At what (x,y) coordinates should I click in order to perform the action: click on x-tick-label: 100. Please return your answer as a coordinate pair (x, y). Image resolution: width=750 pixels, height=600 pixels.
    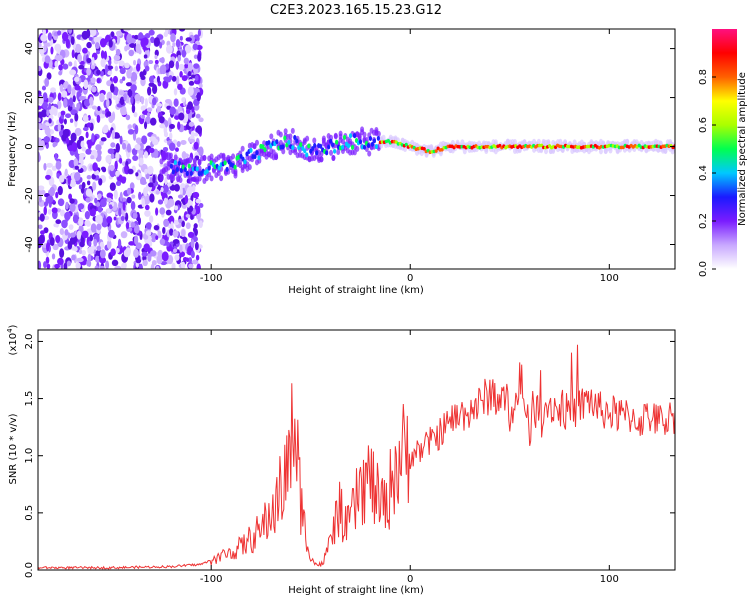
    Looking at the image, I should click on (609, 278).